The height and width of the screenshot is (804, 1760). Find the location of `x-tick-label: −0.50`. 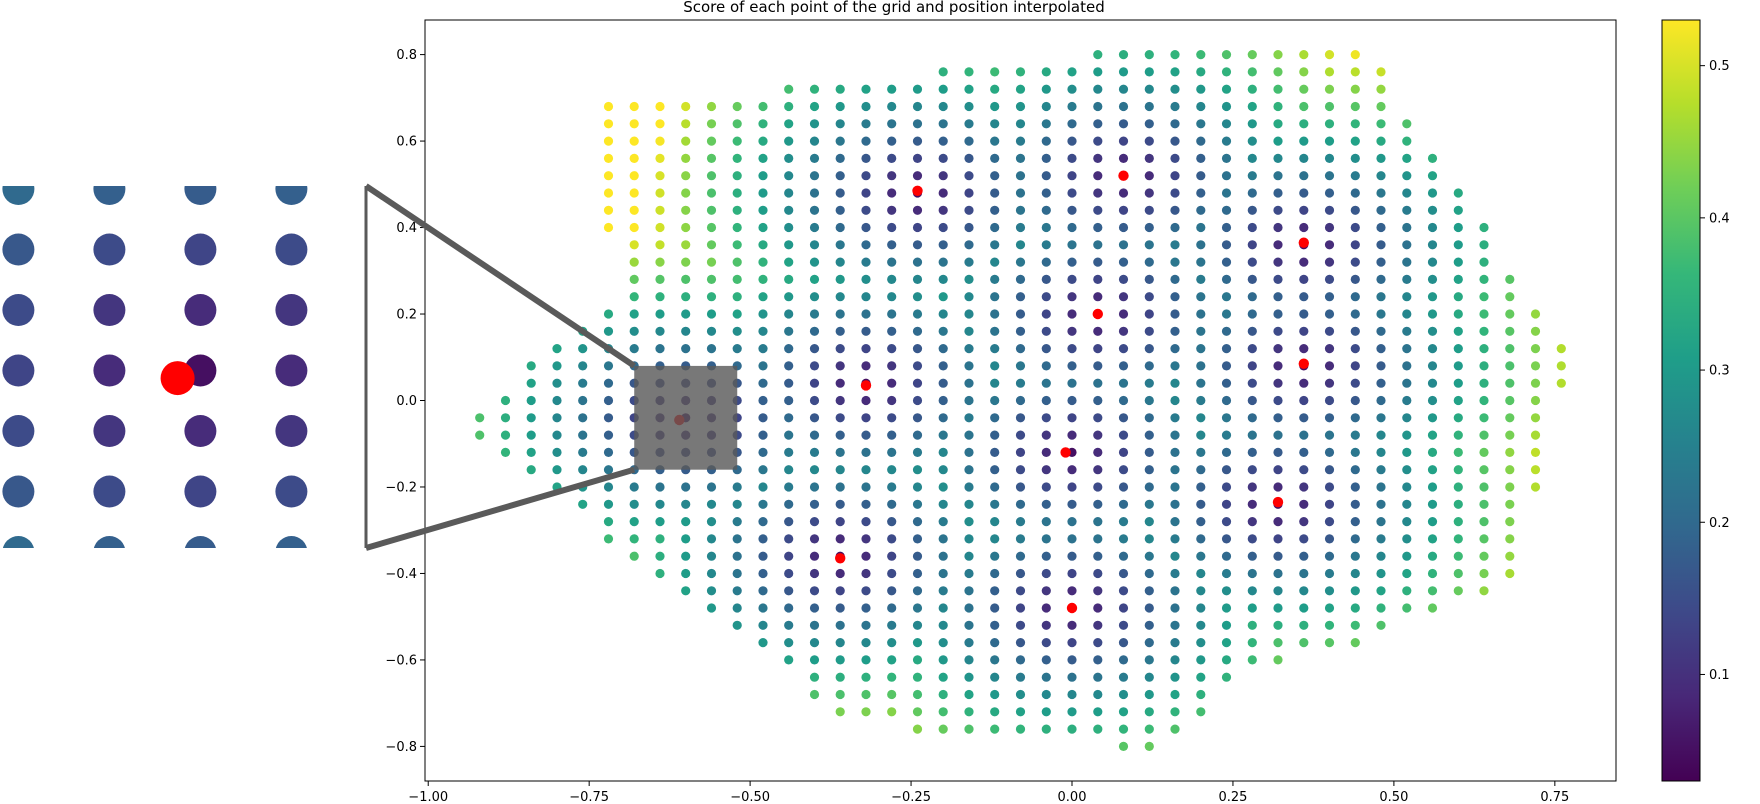

x-tick-label: −0.50 is located at coordinates (750, 797).